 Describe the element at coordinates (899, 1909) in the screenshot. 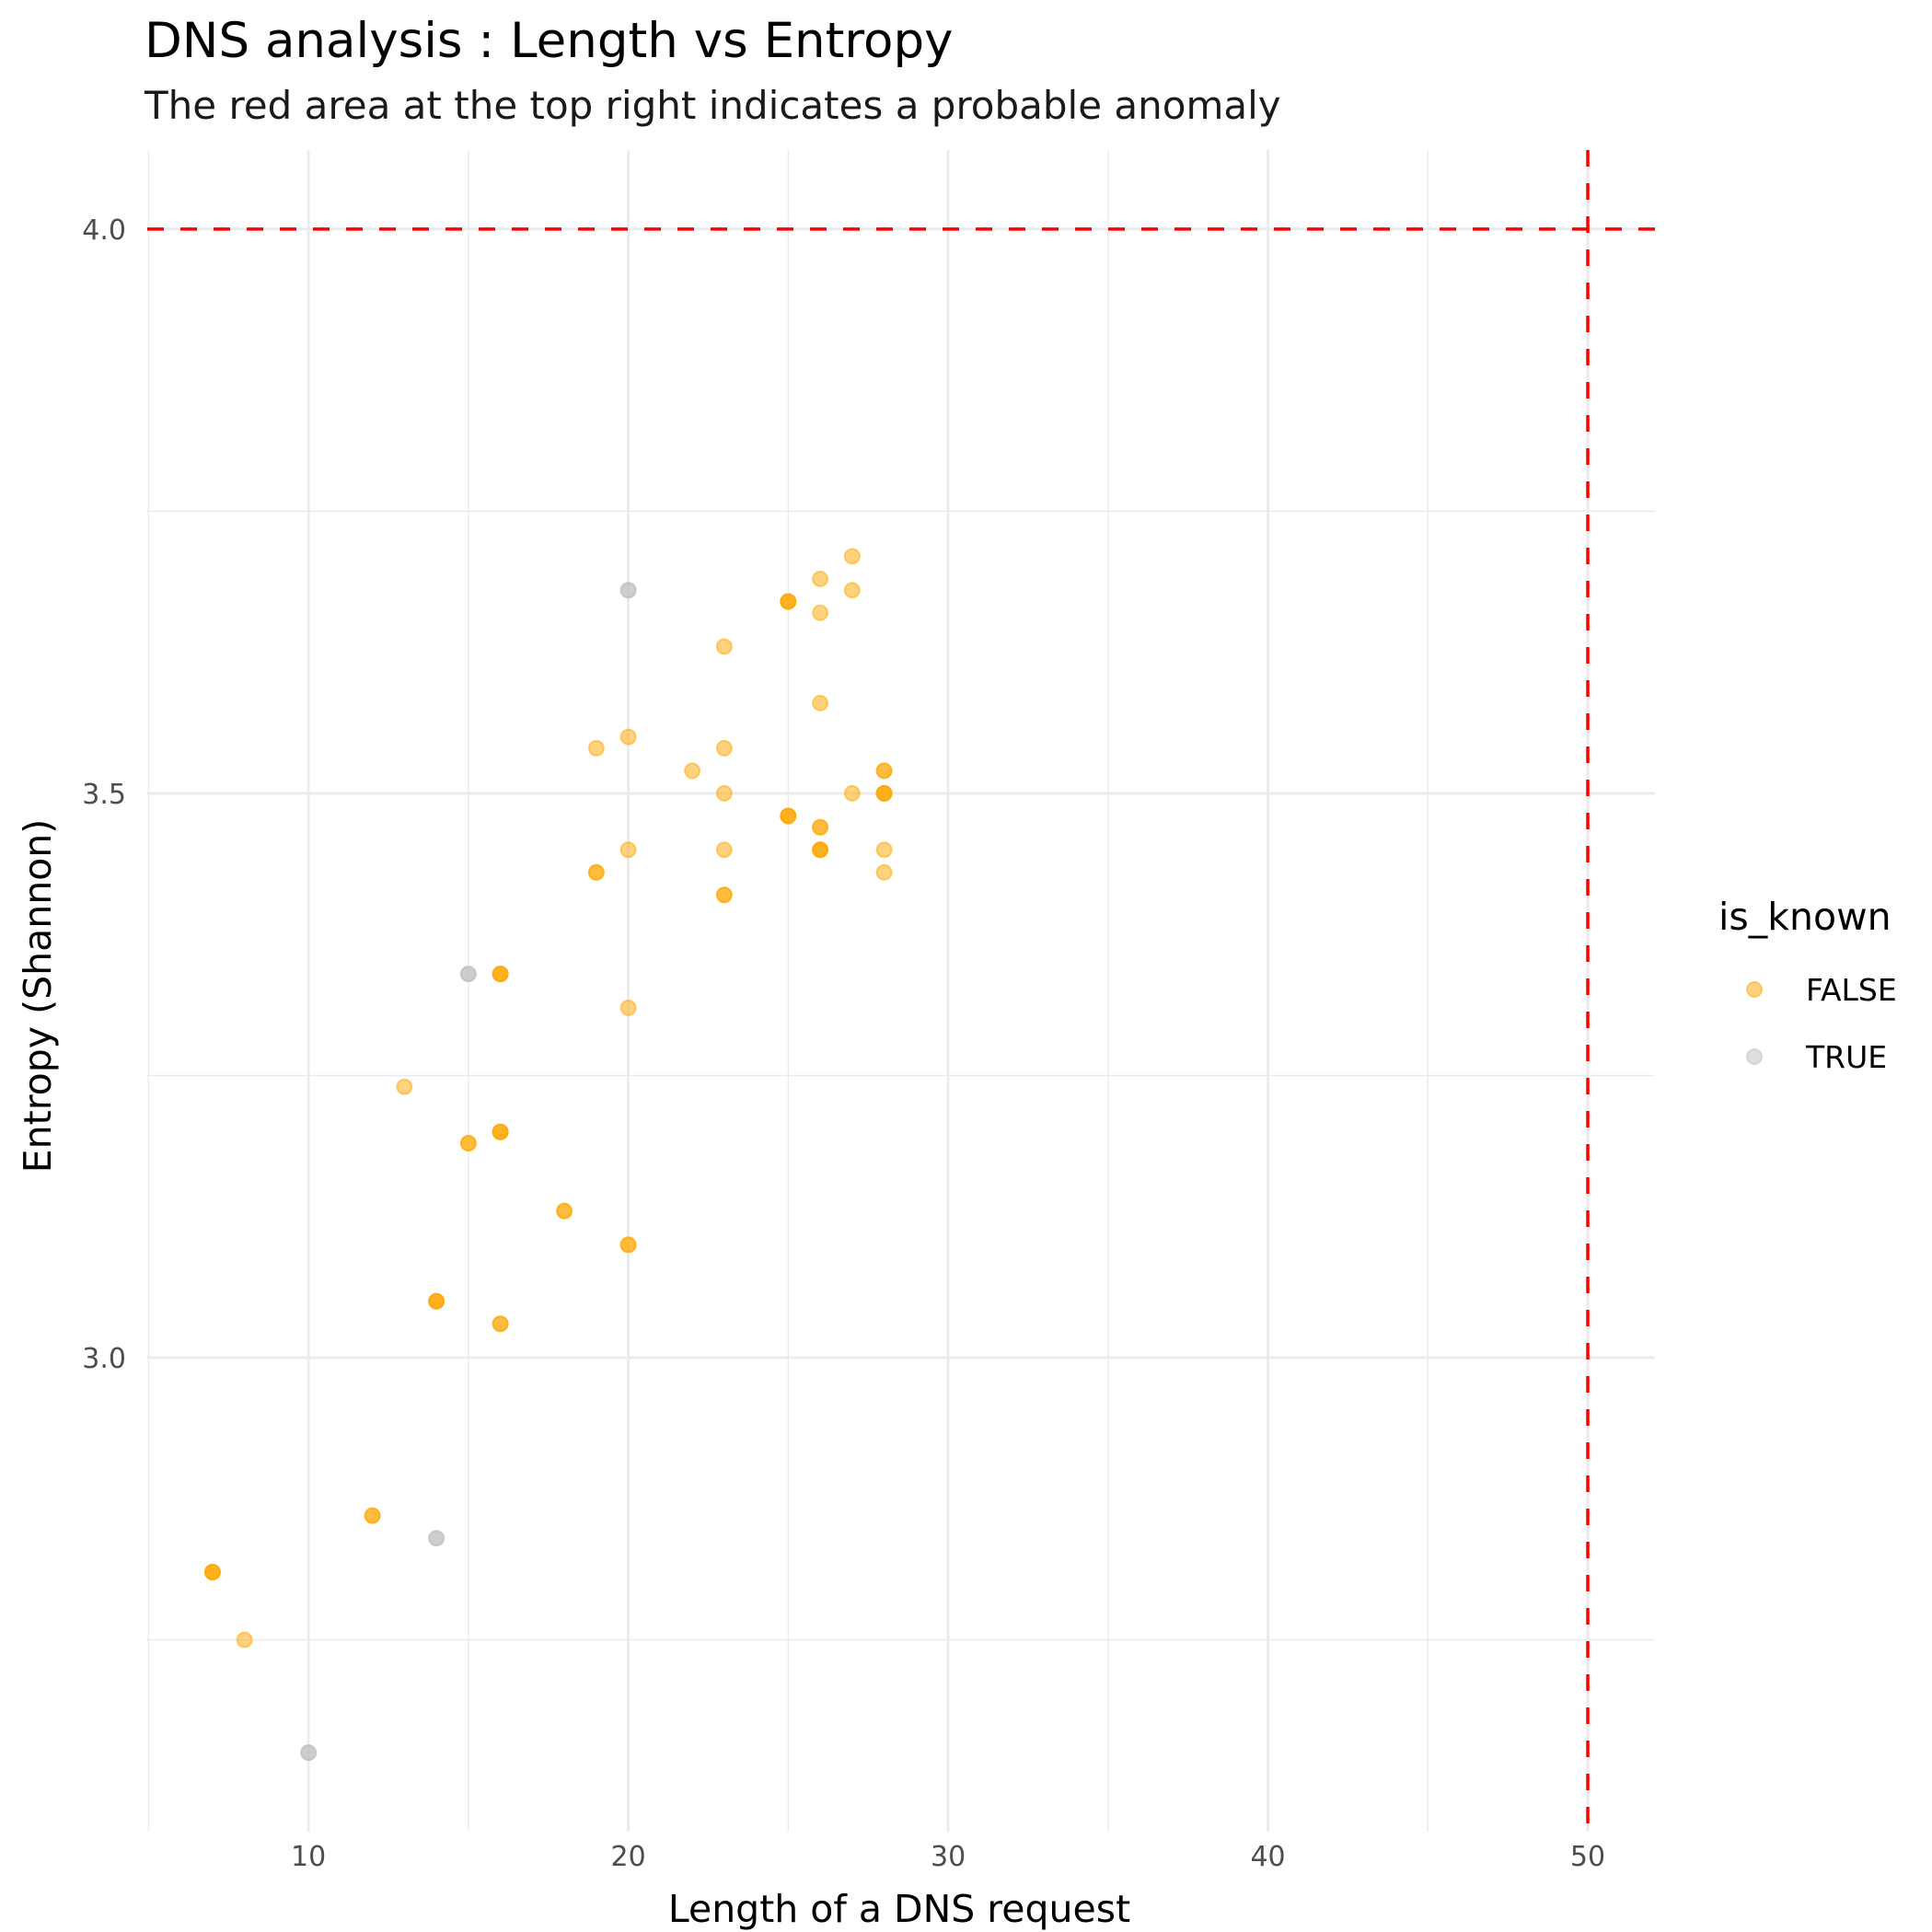

I see `x-axis-title: Length of a DNS request` at that location.